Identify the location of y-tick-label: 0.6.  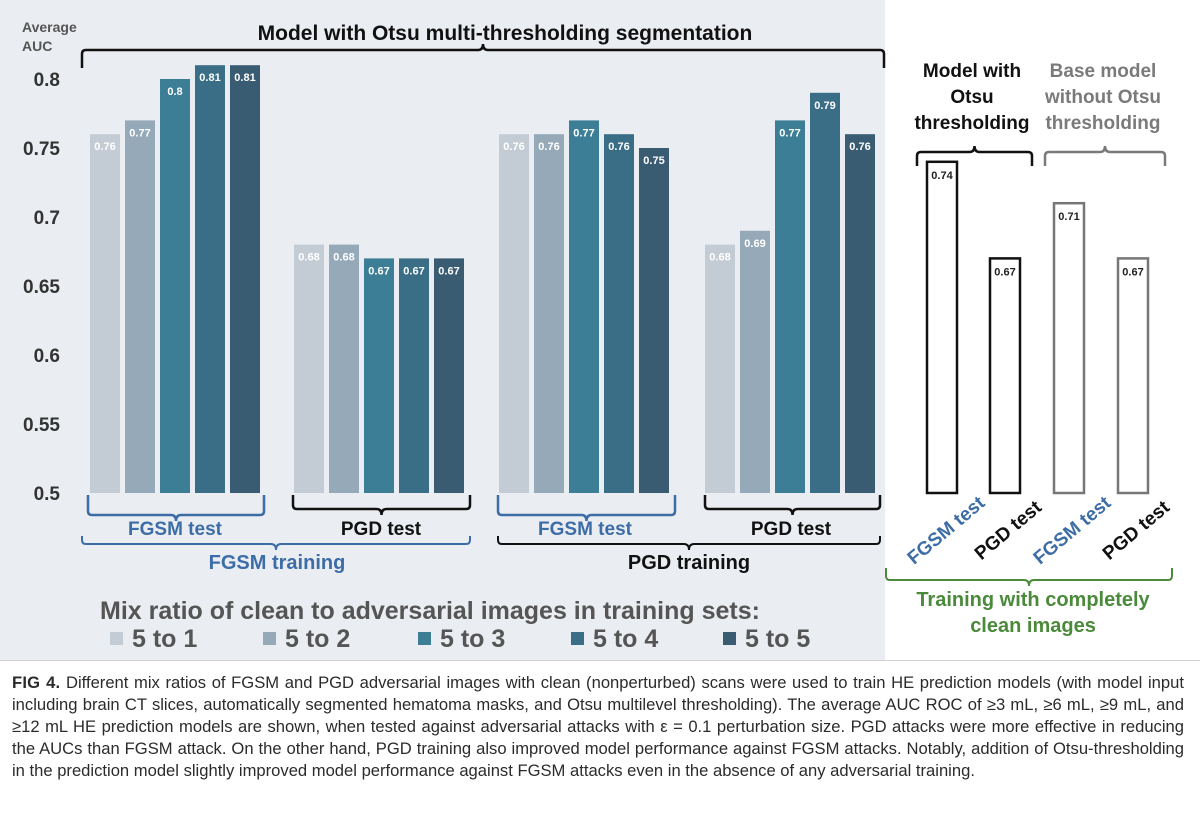
(47, 356).